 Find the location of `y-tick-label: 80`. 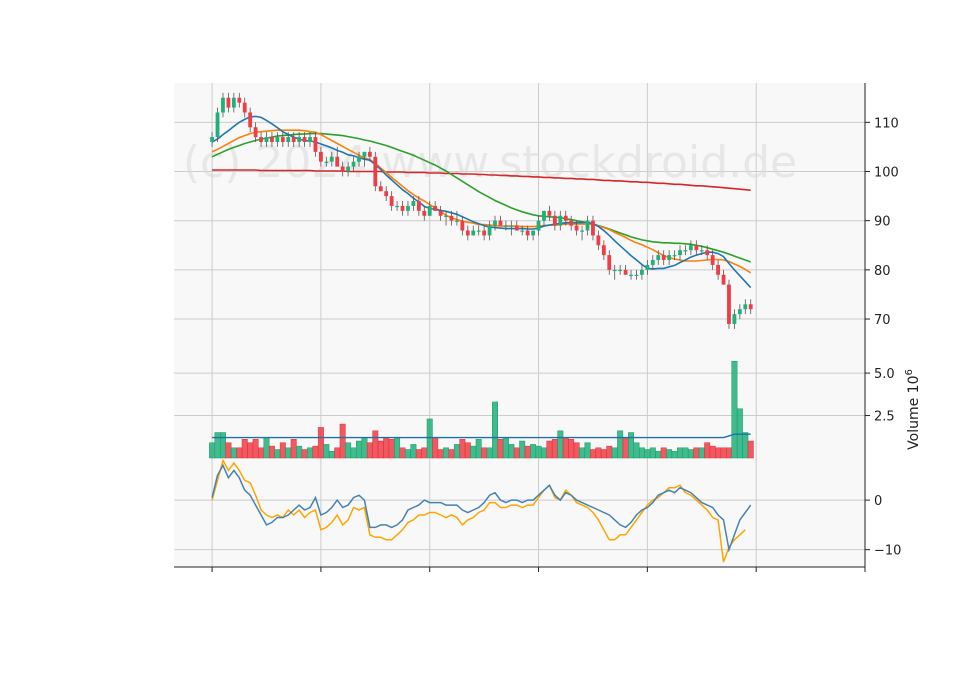

y-tick-label: 80 is located at coordinates (882, 271).